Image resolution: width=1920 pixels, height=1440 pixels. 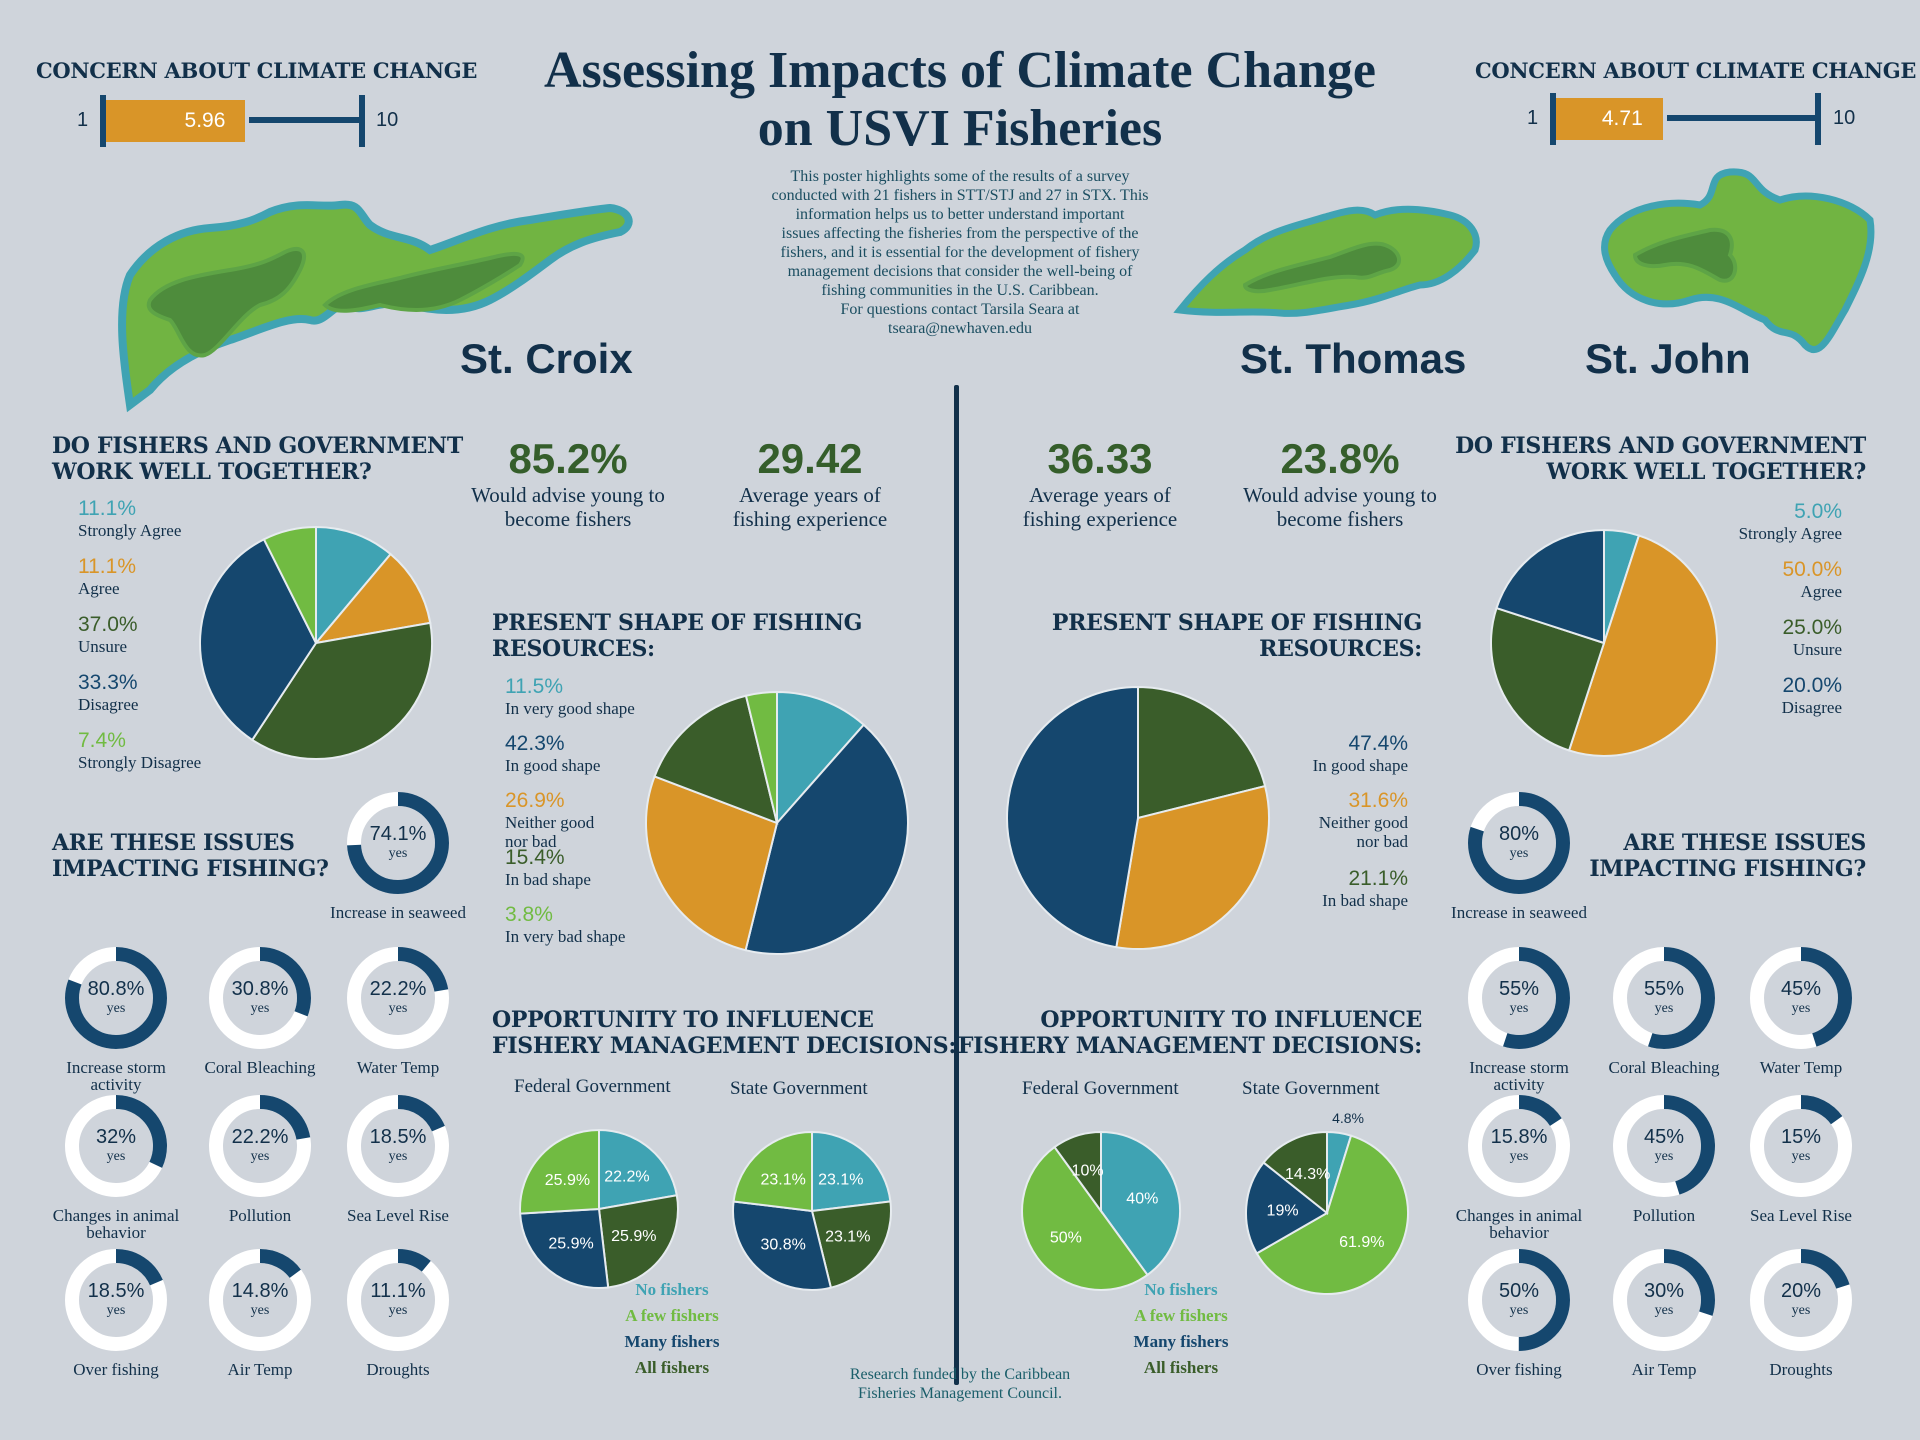 I want to click on pie-slice-unsure, so click(x=341, y=690).